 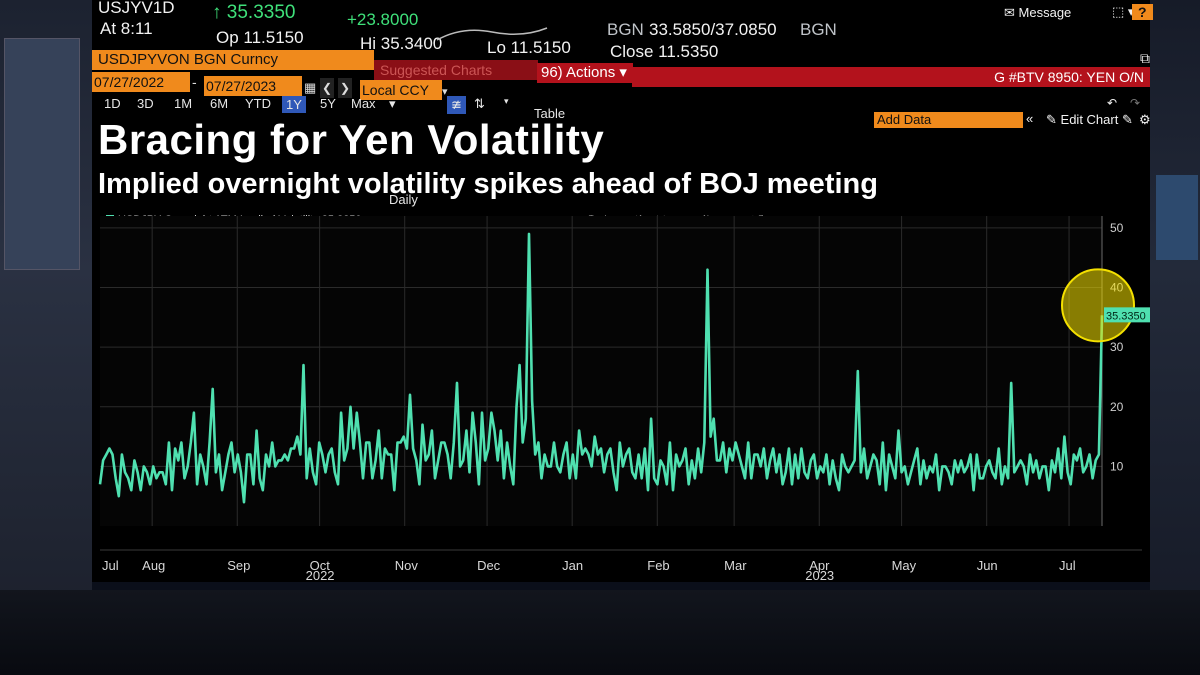 What do you see at coordinates (233, 60) in the screenshot?
I see `security-field: USDJPYVON BGN Curncy` at bounding box center [233, 60].